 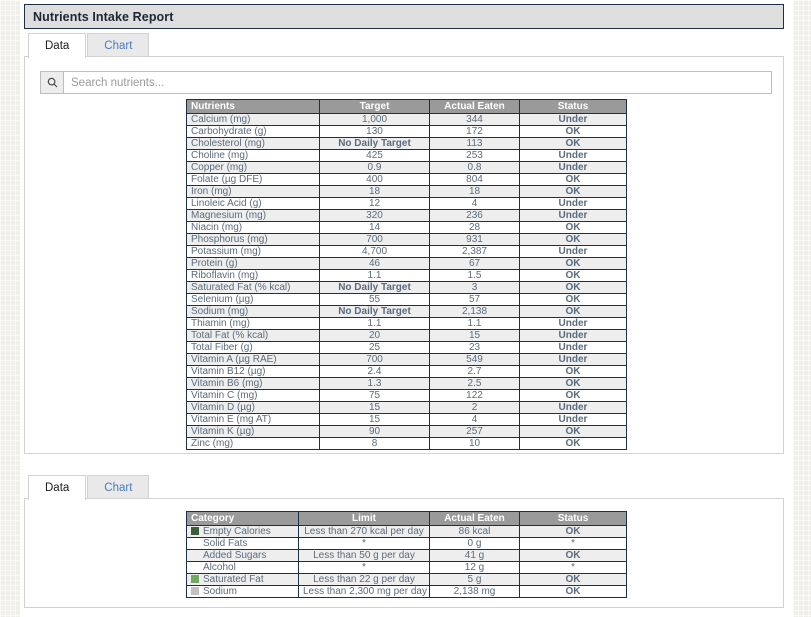 I want to click on table-row: Linoleic Acid (g) 12 4 Under, so click(x=406, y=203).